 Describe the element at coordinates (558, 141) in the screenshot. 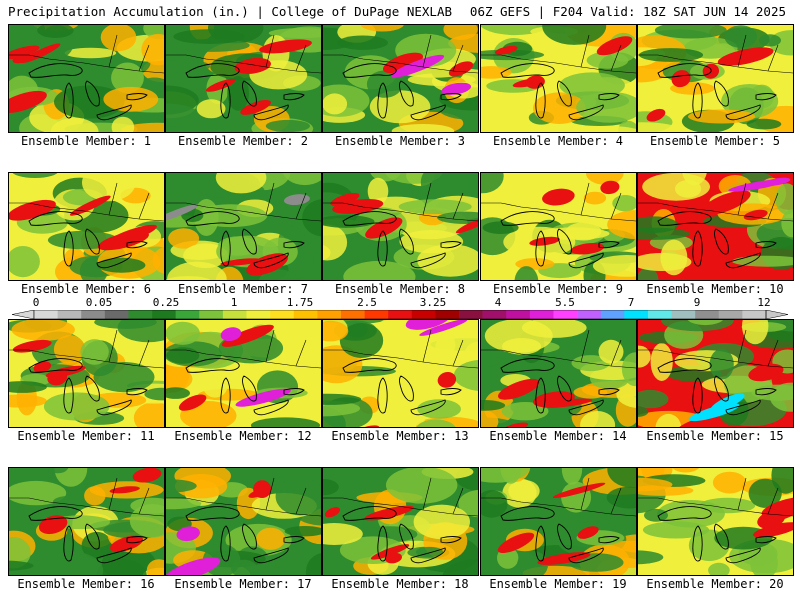

I see `ensemble-member-label: Ensemble Member: 4` at that location.